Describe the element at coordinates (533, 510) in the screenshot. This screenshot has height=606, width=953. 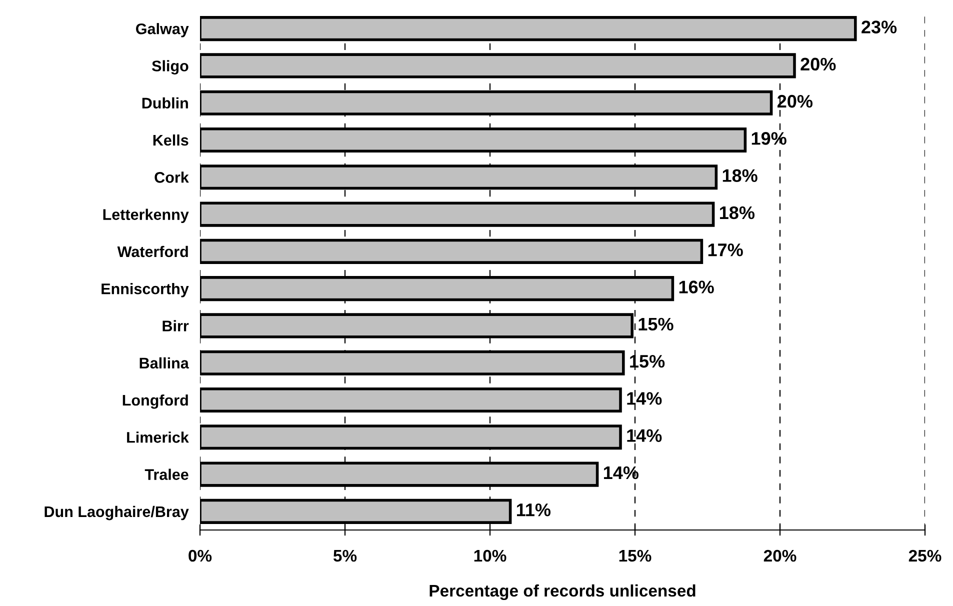
I see `data-label: 11%` at that location.